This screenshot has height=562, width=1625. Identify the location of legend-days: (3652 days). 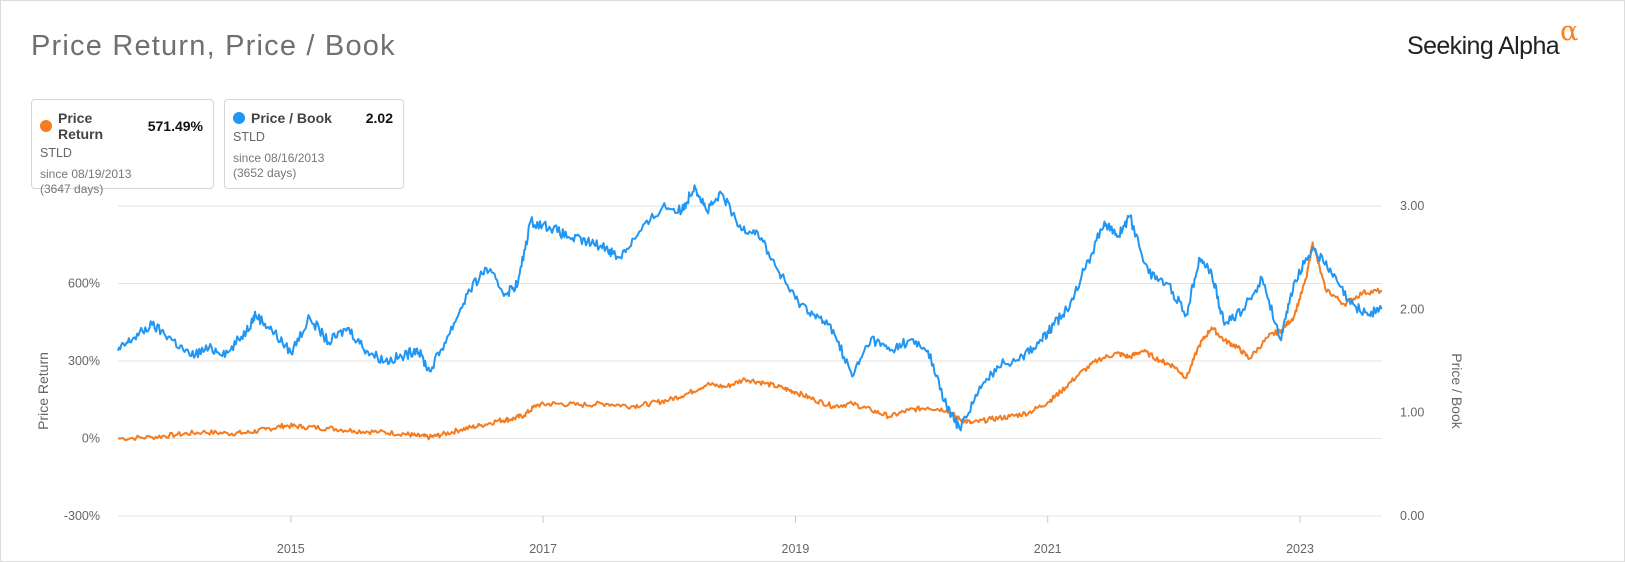
(265, 173).